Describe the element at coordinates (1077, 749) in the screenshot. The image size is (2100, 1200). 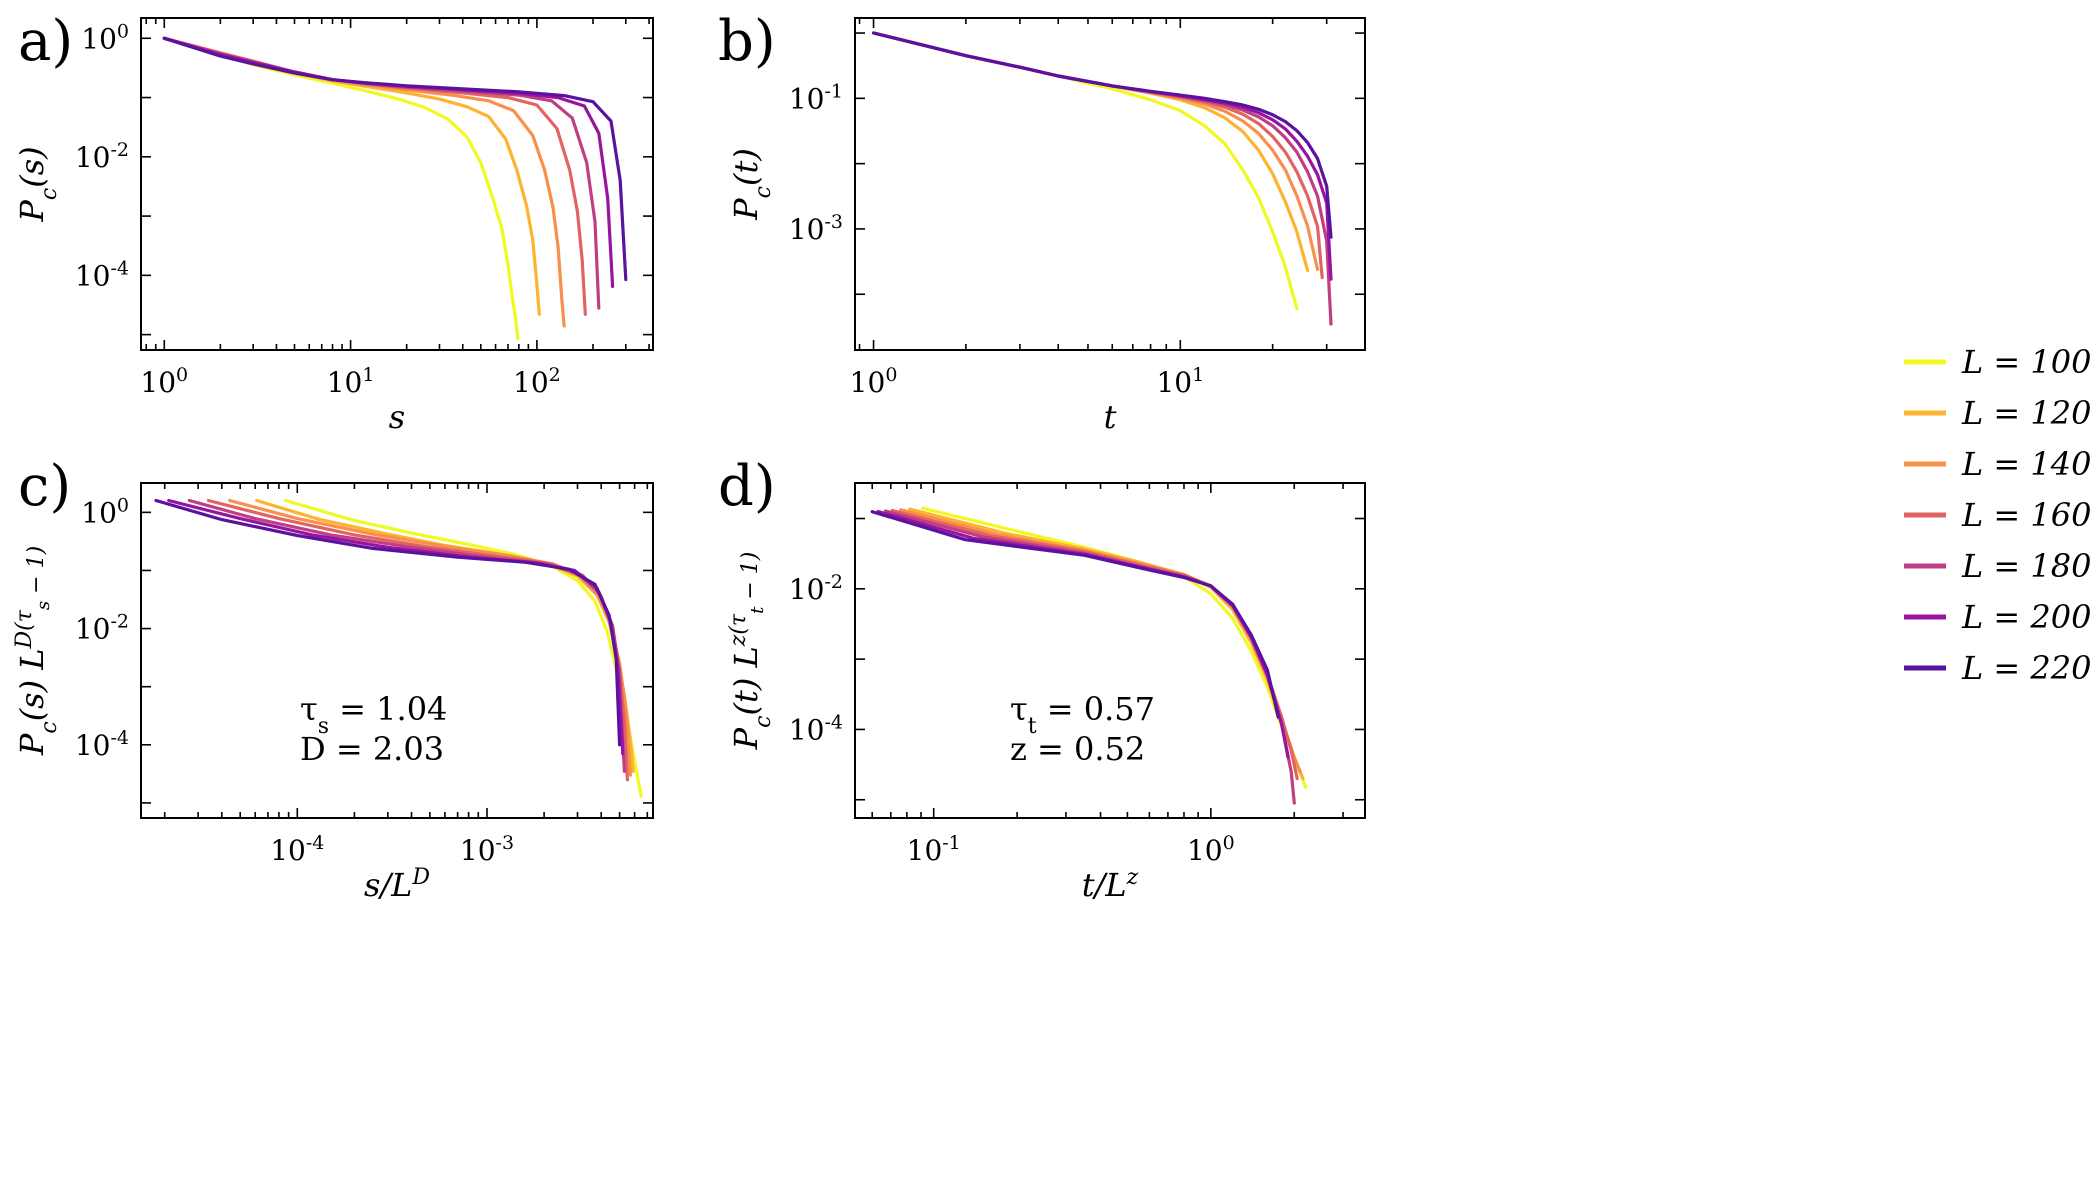
I see `fit-parameter-text: z = 0.52` at that location.